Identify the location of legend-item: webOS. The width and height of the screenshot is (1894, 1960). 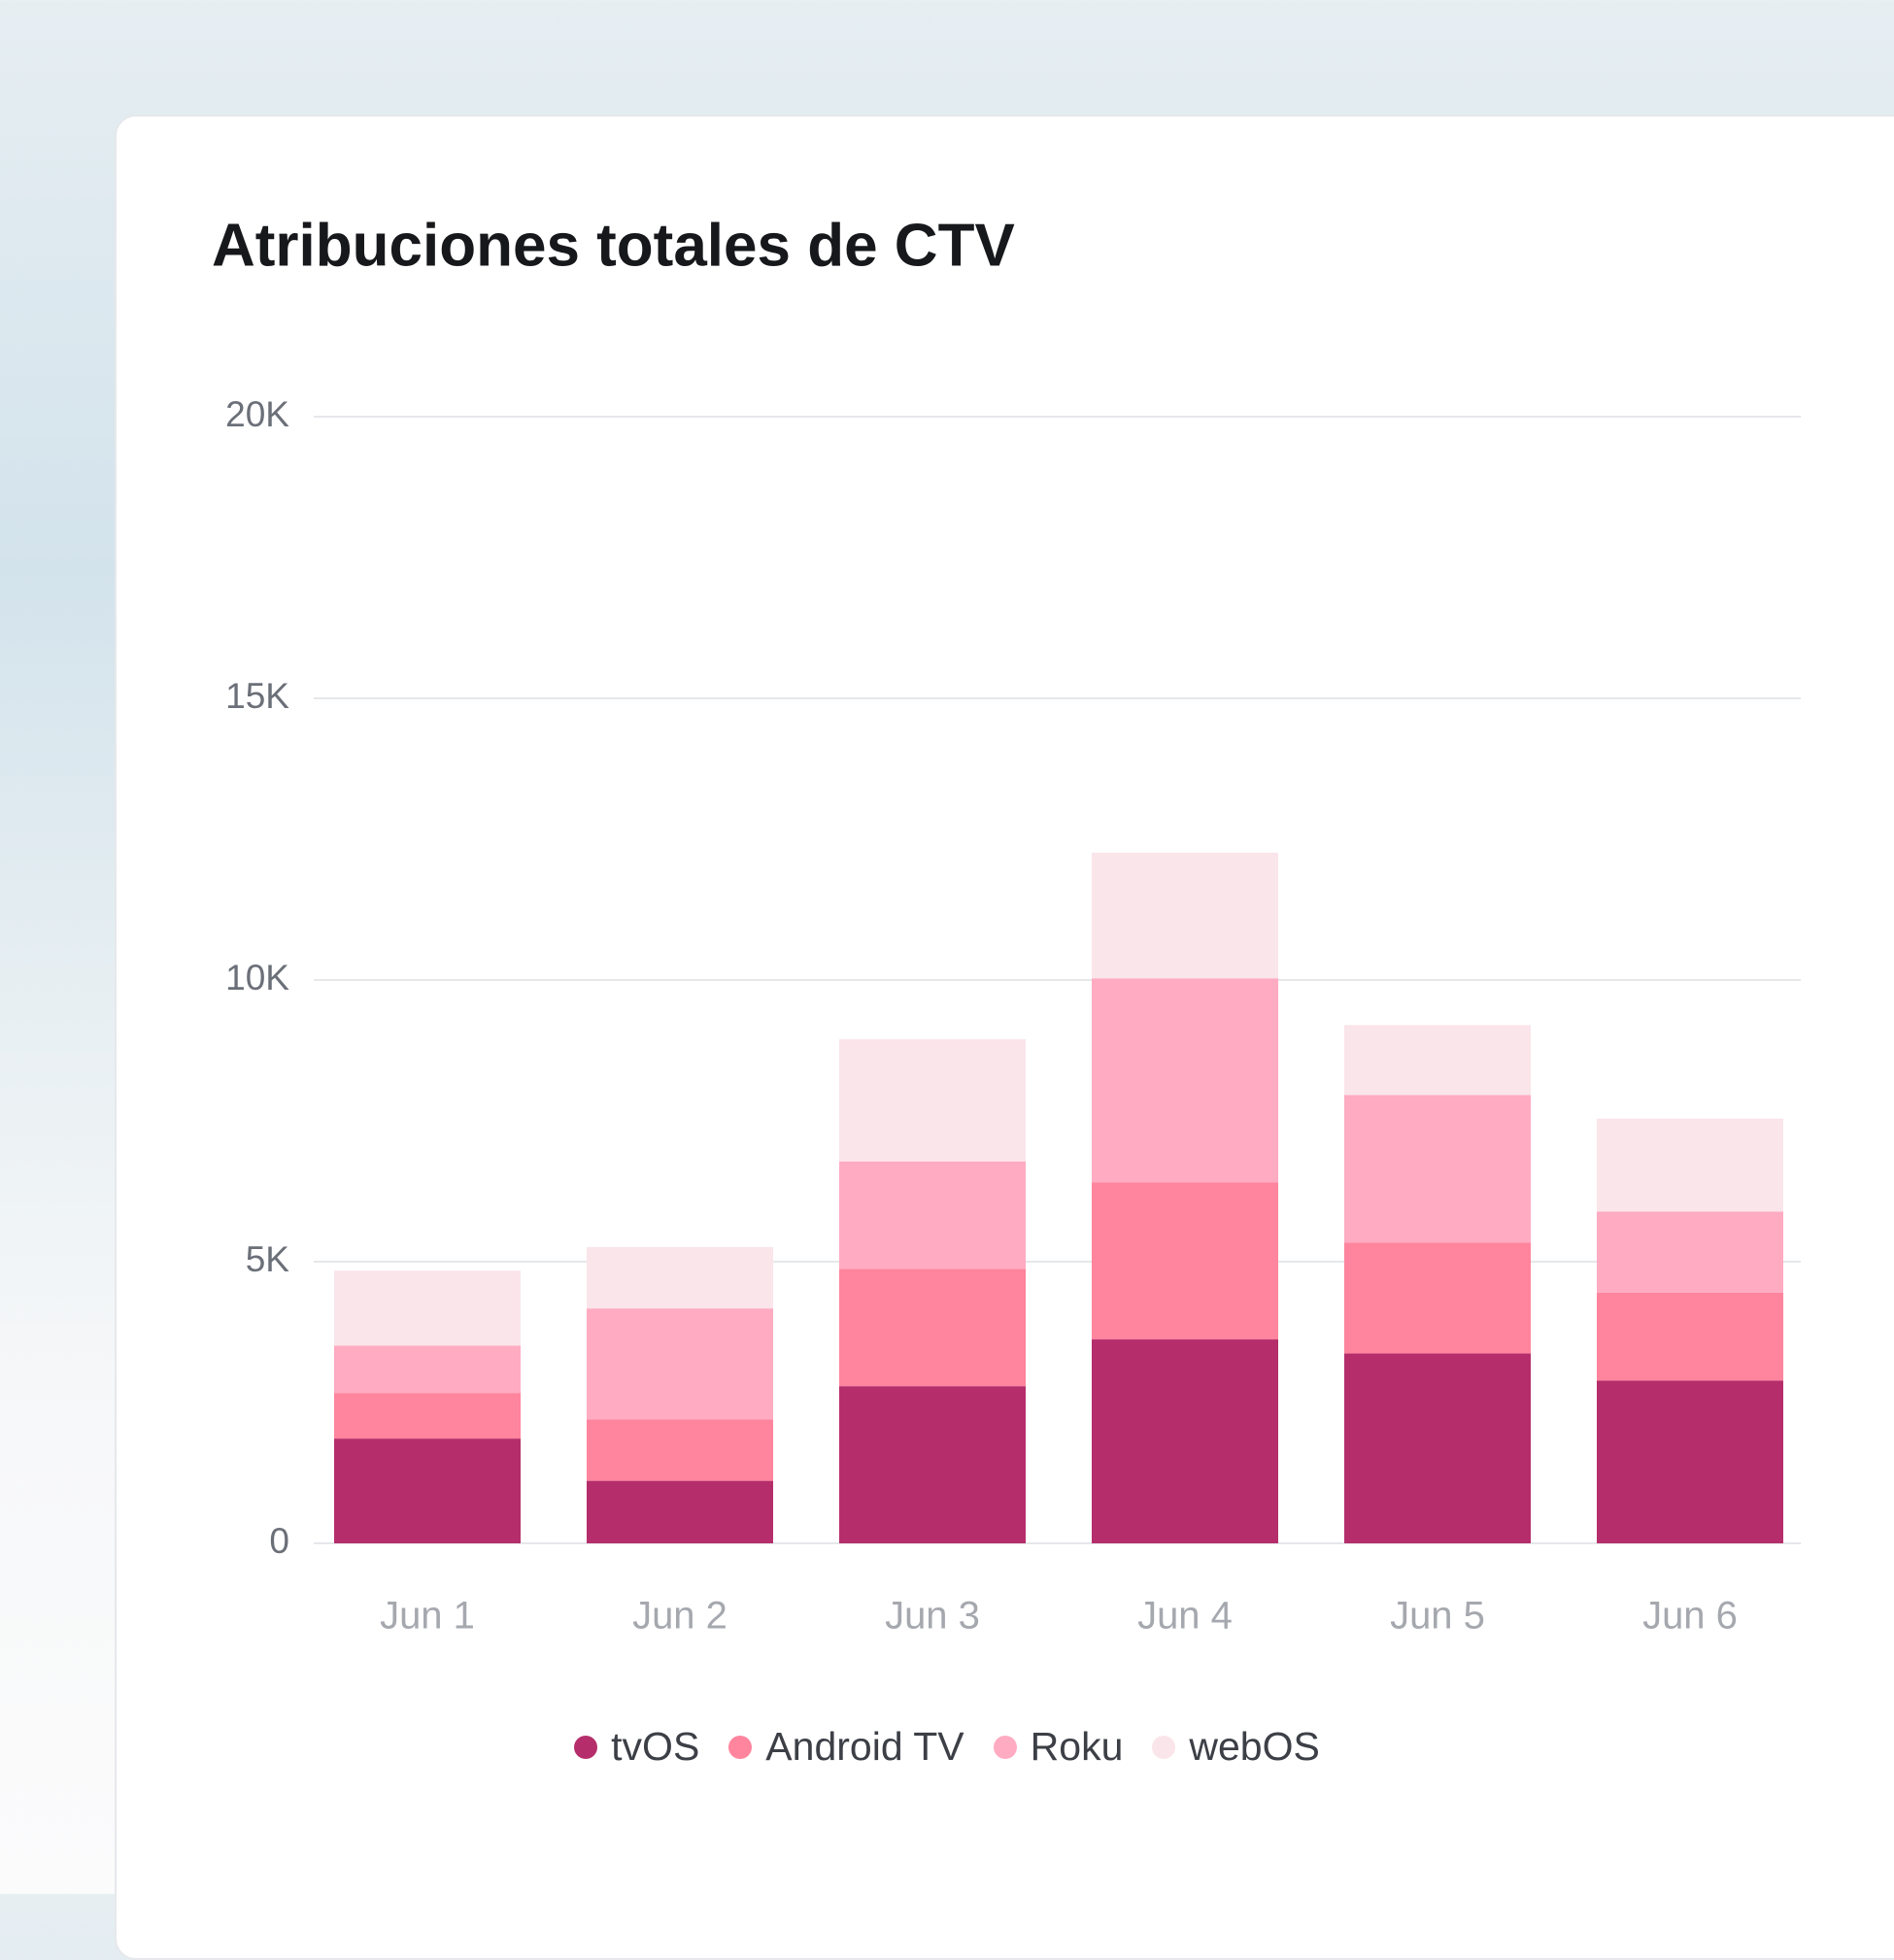
(1236, 1747).